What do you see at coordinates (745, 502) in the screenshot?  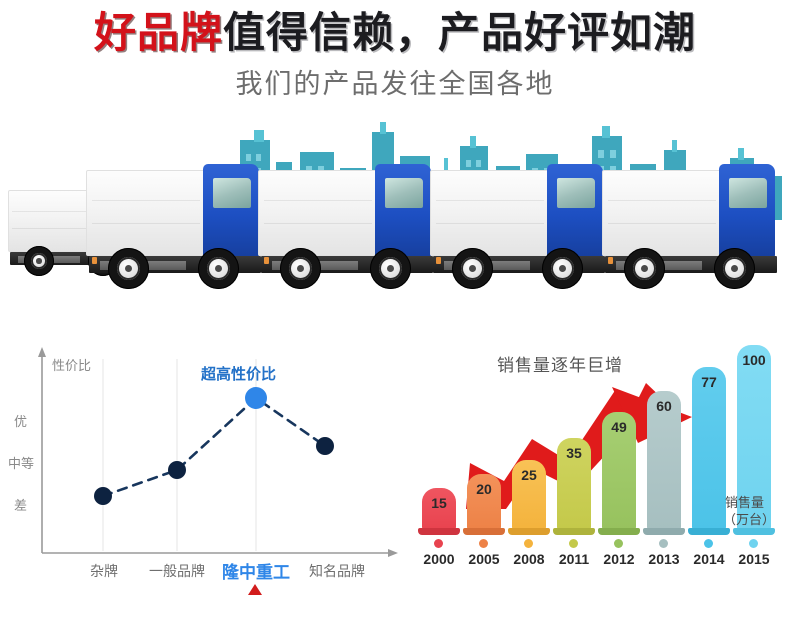 I see `bar-chart-y-caption-line1: 销售量` at bounding box center [745, 502].